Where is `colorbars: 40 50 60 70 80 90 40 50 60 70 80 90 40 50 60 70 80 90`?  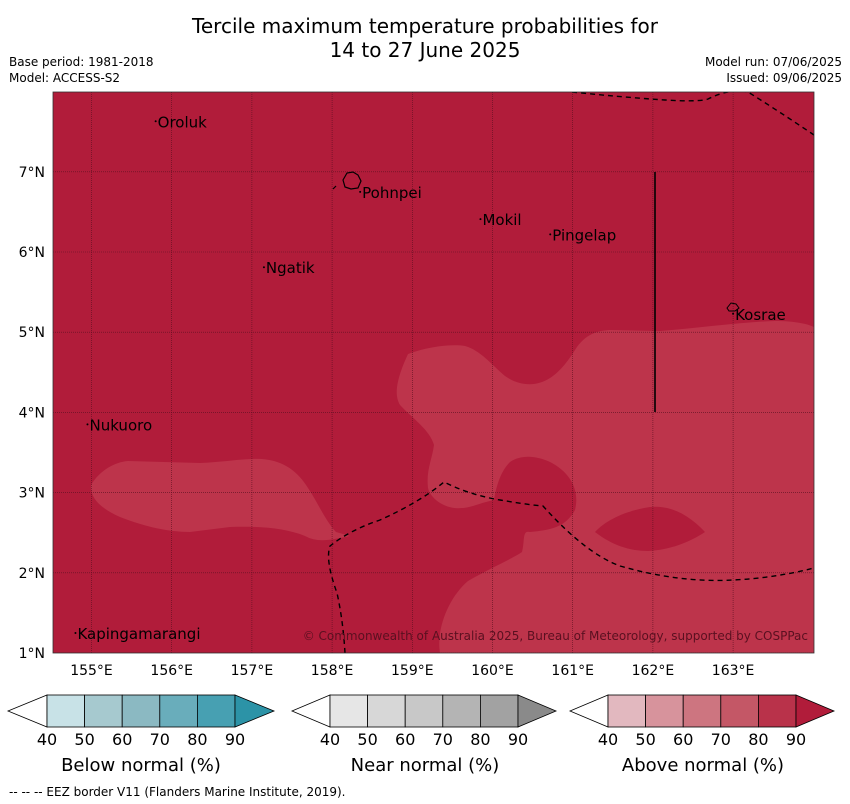 colorbars: 40 50 60 70 80 90 40 50 60 70 80 90 40 50 60 70 80 90 is located at coordinates (421, 721).